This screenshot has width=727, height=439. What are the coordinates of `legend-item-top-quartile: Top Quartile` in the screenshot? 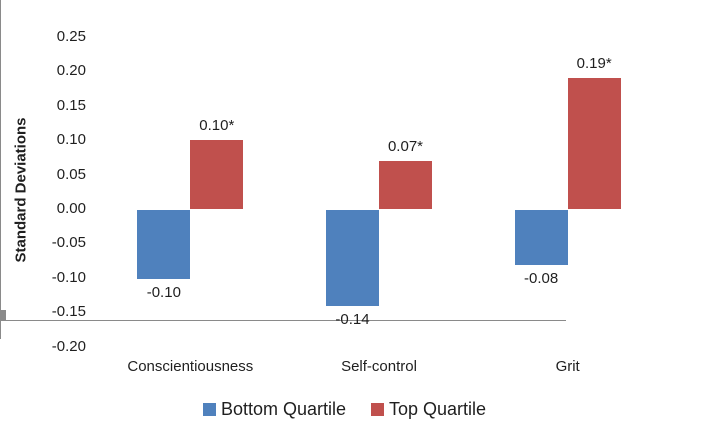 It's located at (428, 409).